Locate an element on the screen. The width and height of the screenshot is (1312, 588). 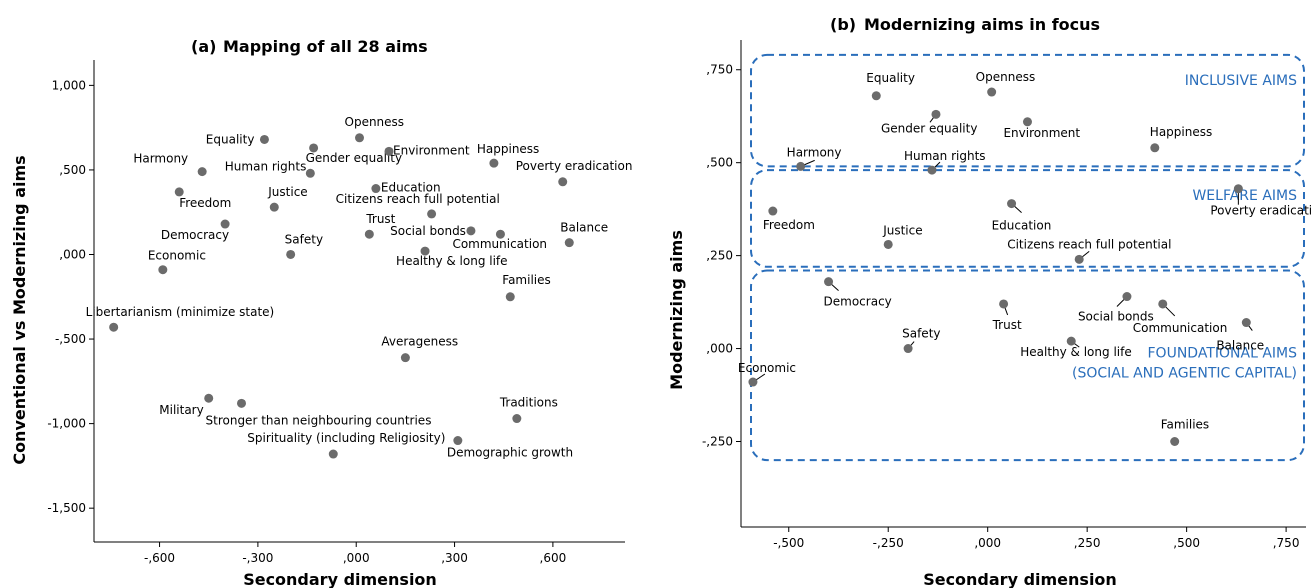
panel-a-point-balance is located at coordinates (569, 243).